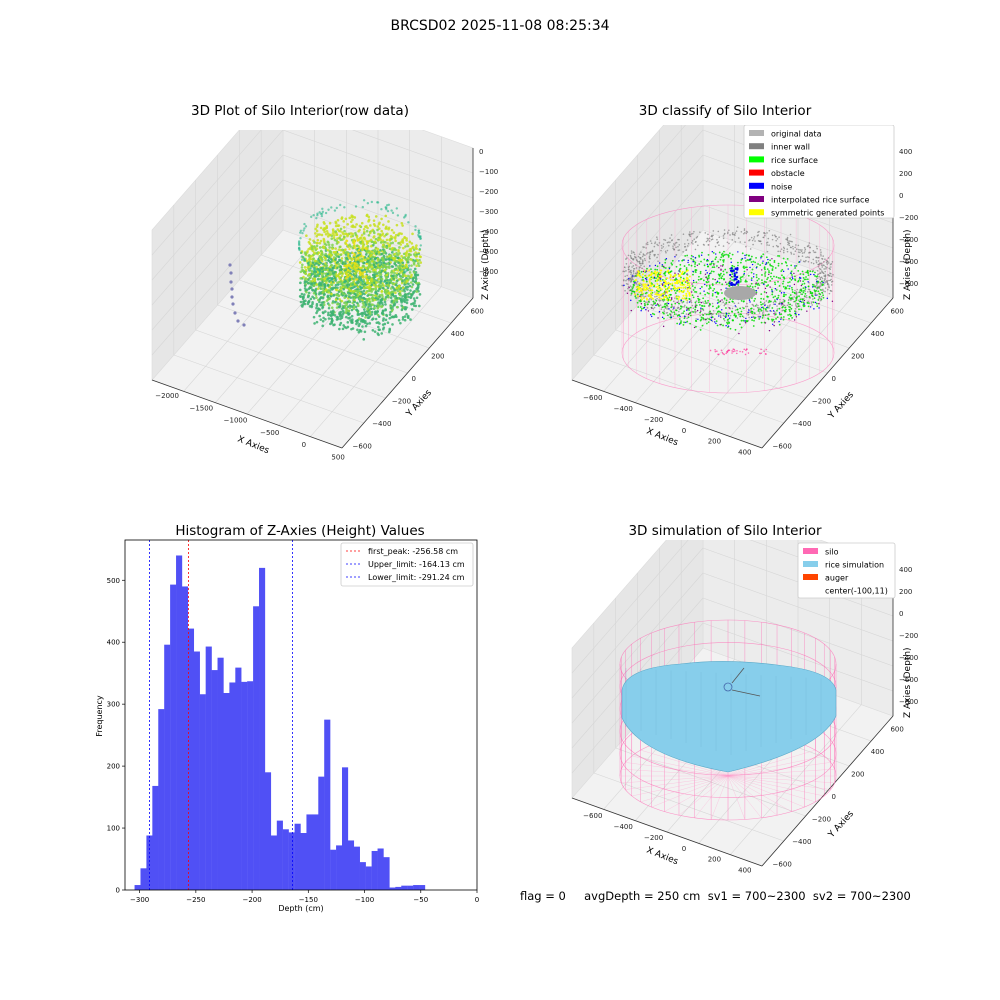  I want to click on y-tick-label: 200, so click(857, 357).